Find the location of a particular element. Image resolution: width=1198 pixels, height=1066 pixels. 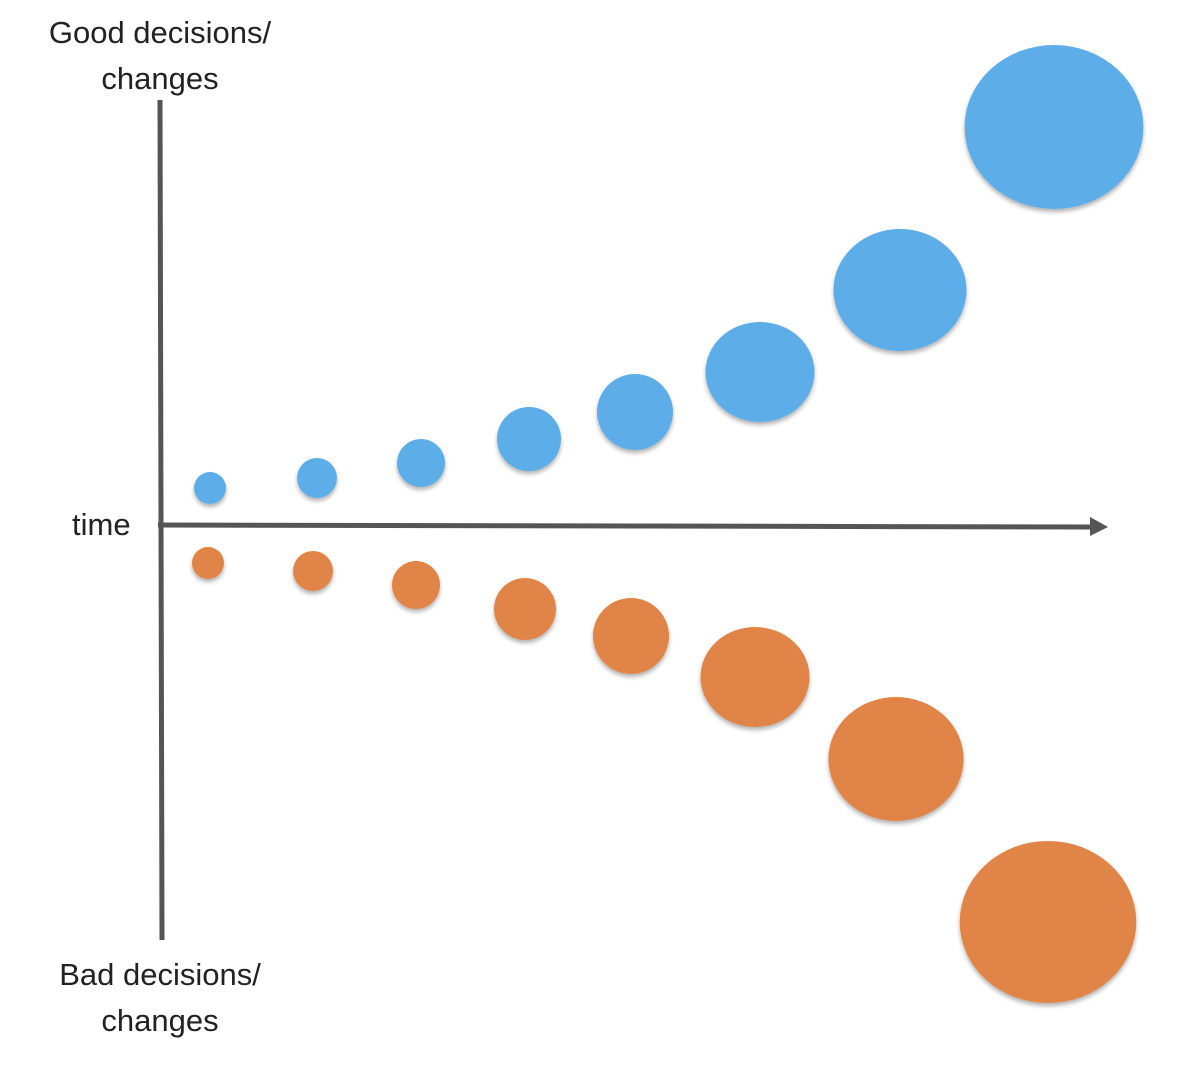

good-label-line1: Good decisions/ is located at coordinates (160, 32).